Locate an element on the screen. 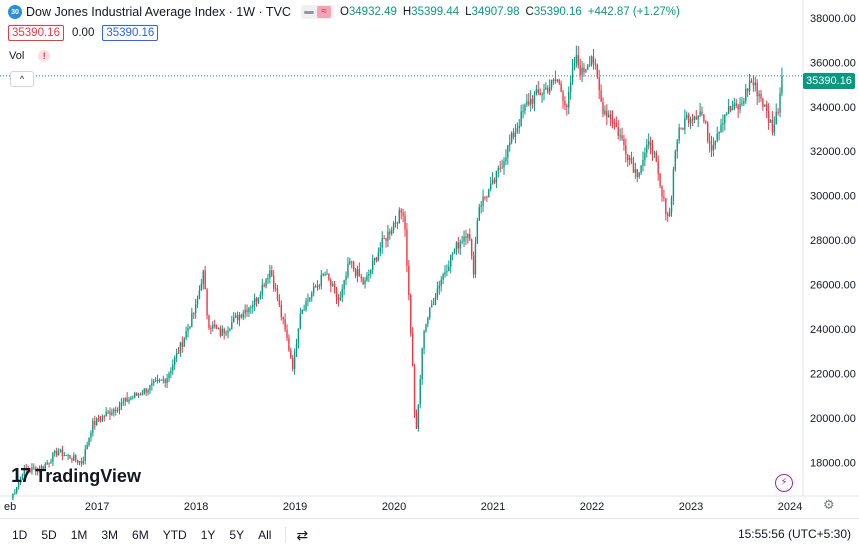  legend-actions: ≈ is located at coordinates (317, 12).